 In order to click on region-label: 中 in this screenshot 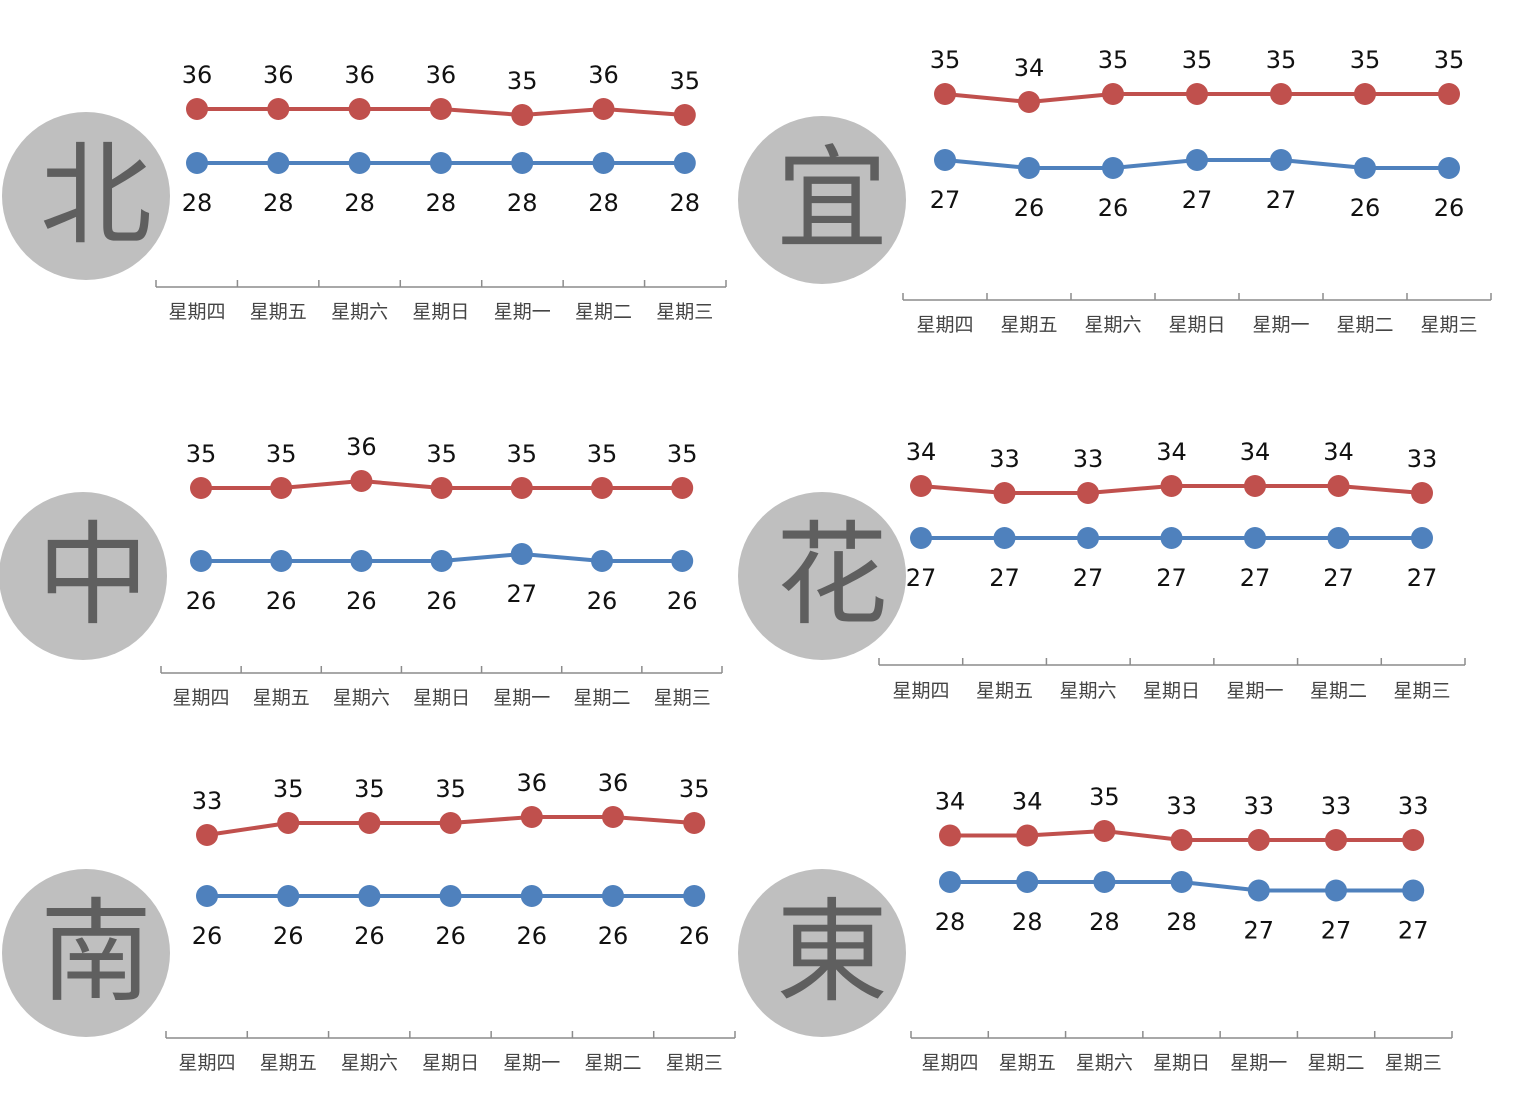, I will do `click(93, 576)`.